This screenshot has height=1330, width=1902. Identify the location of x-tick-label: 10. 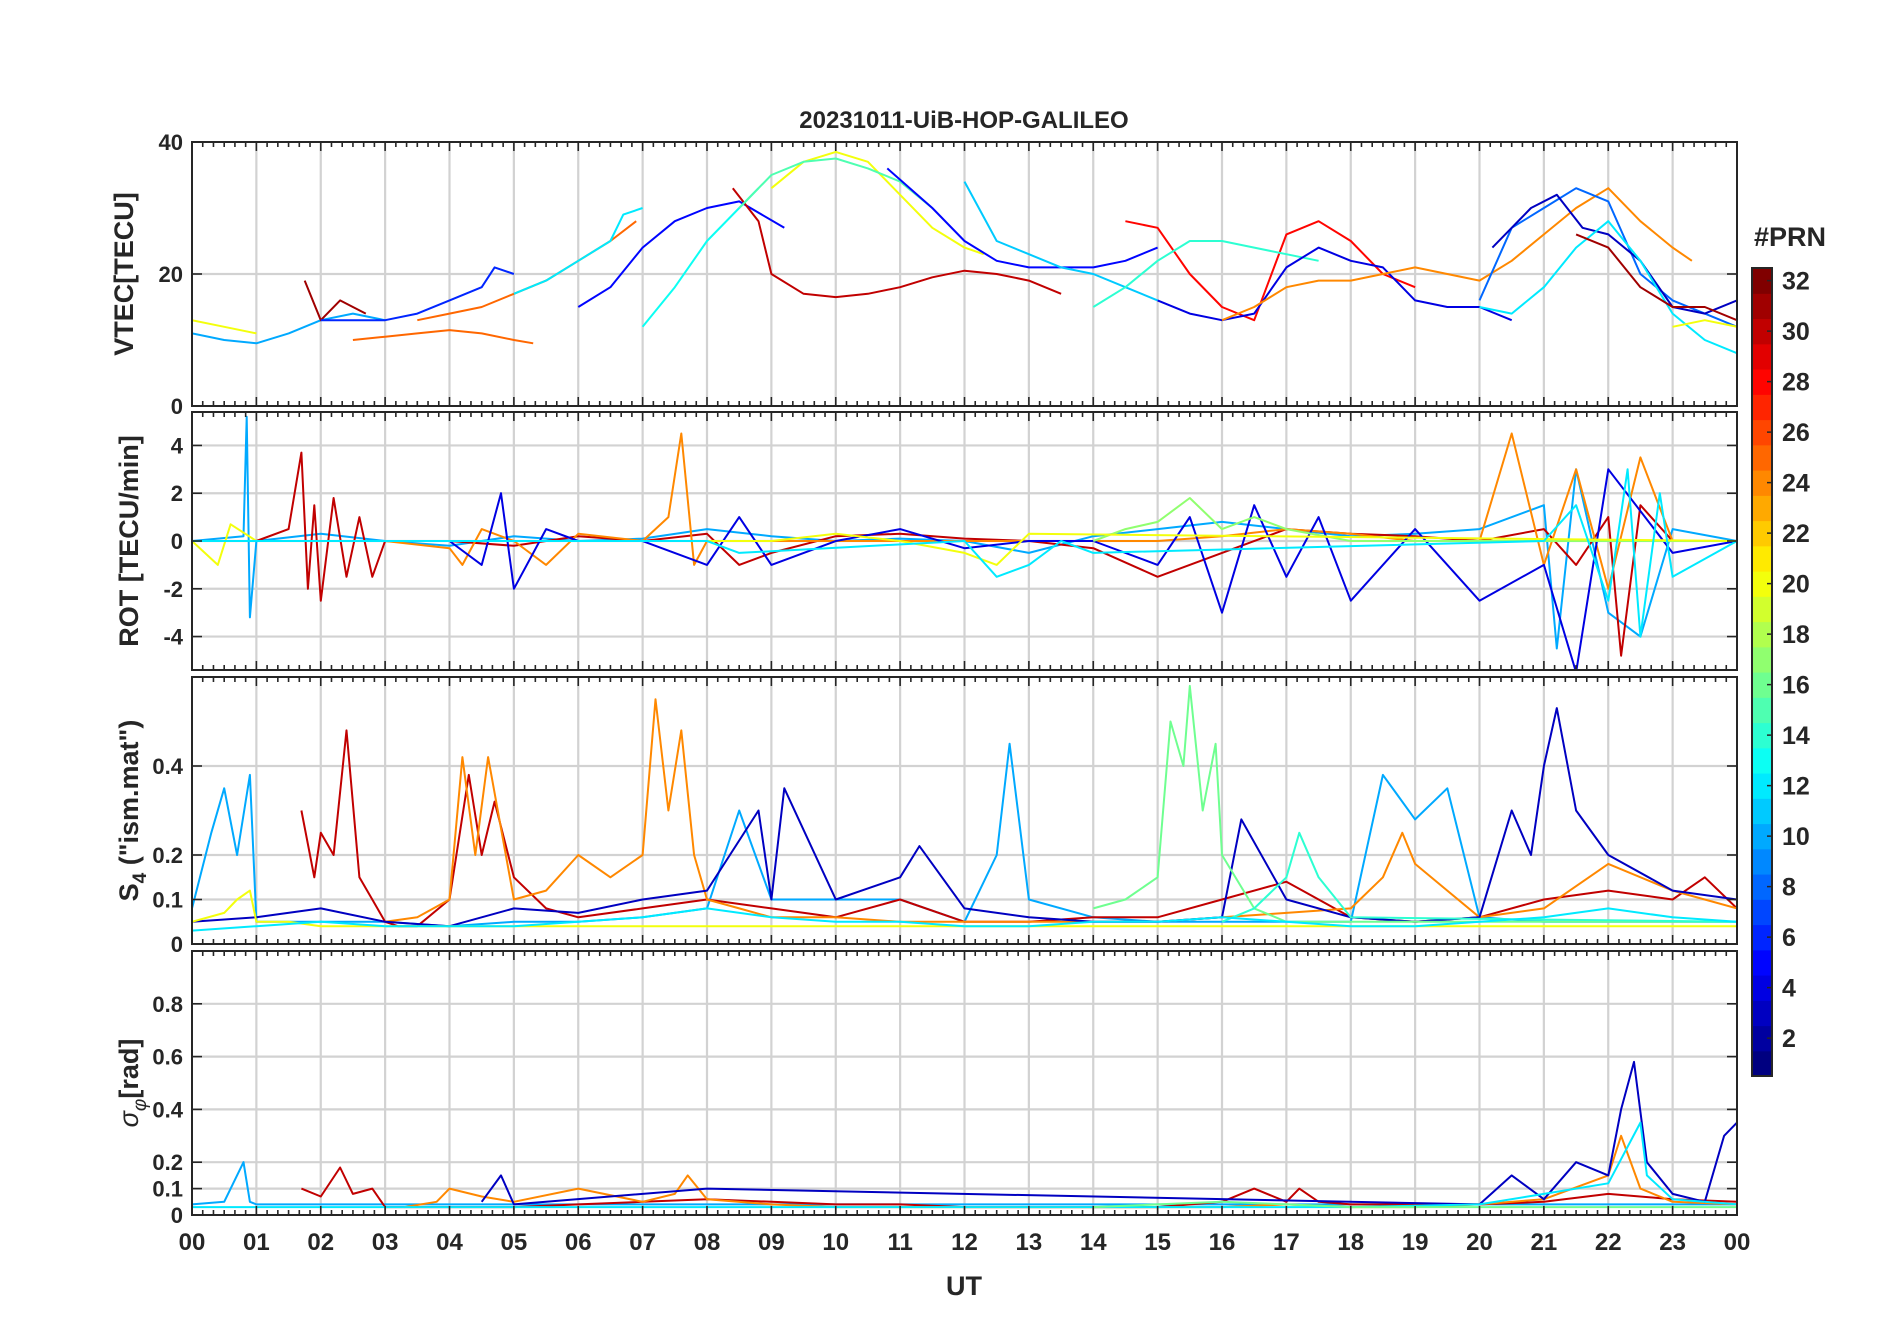
(835, 1242).